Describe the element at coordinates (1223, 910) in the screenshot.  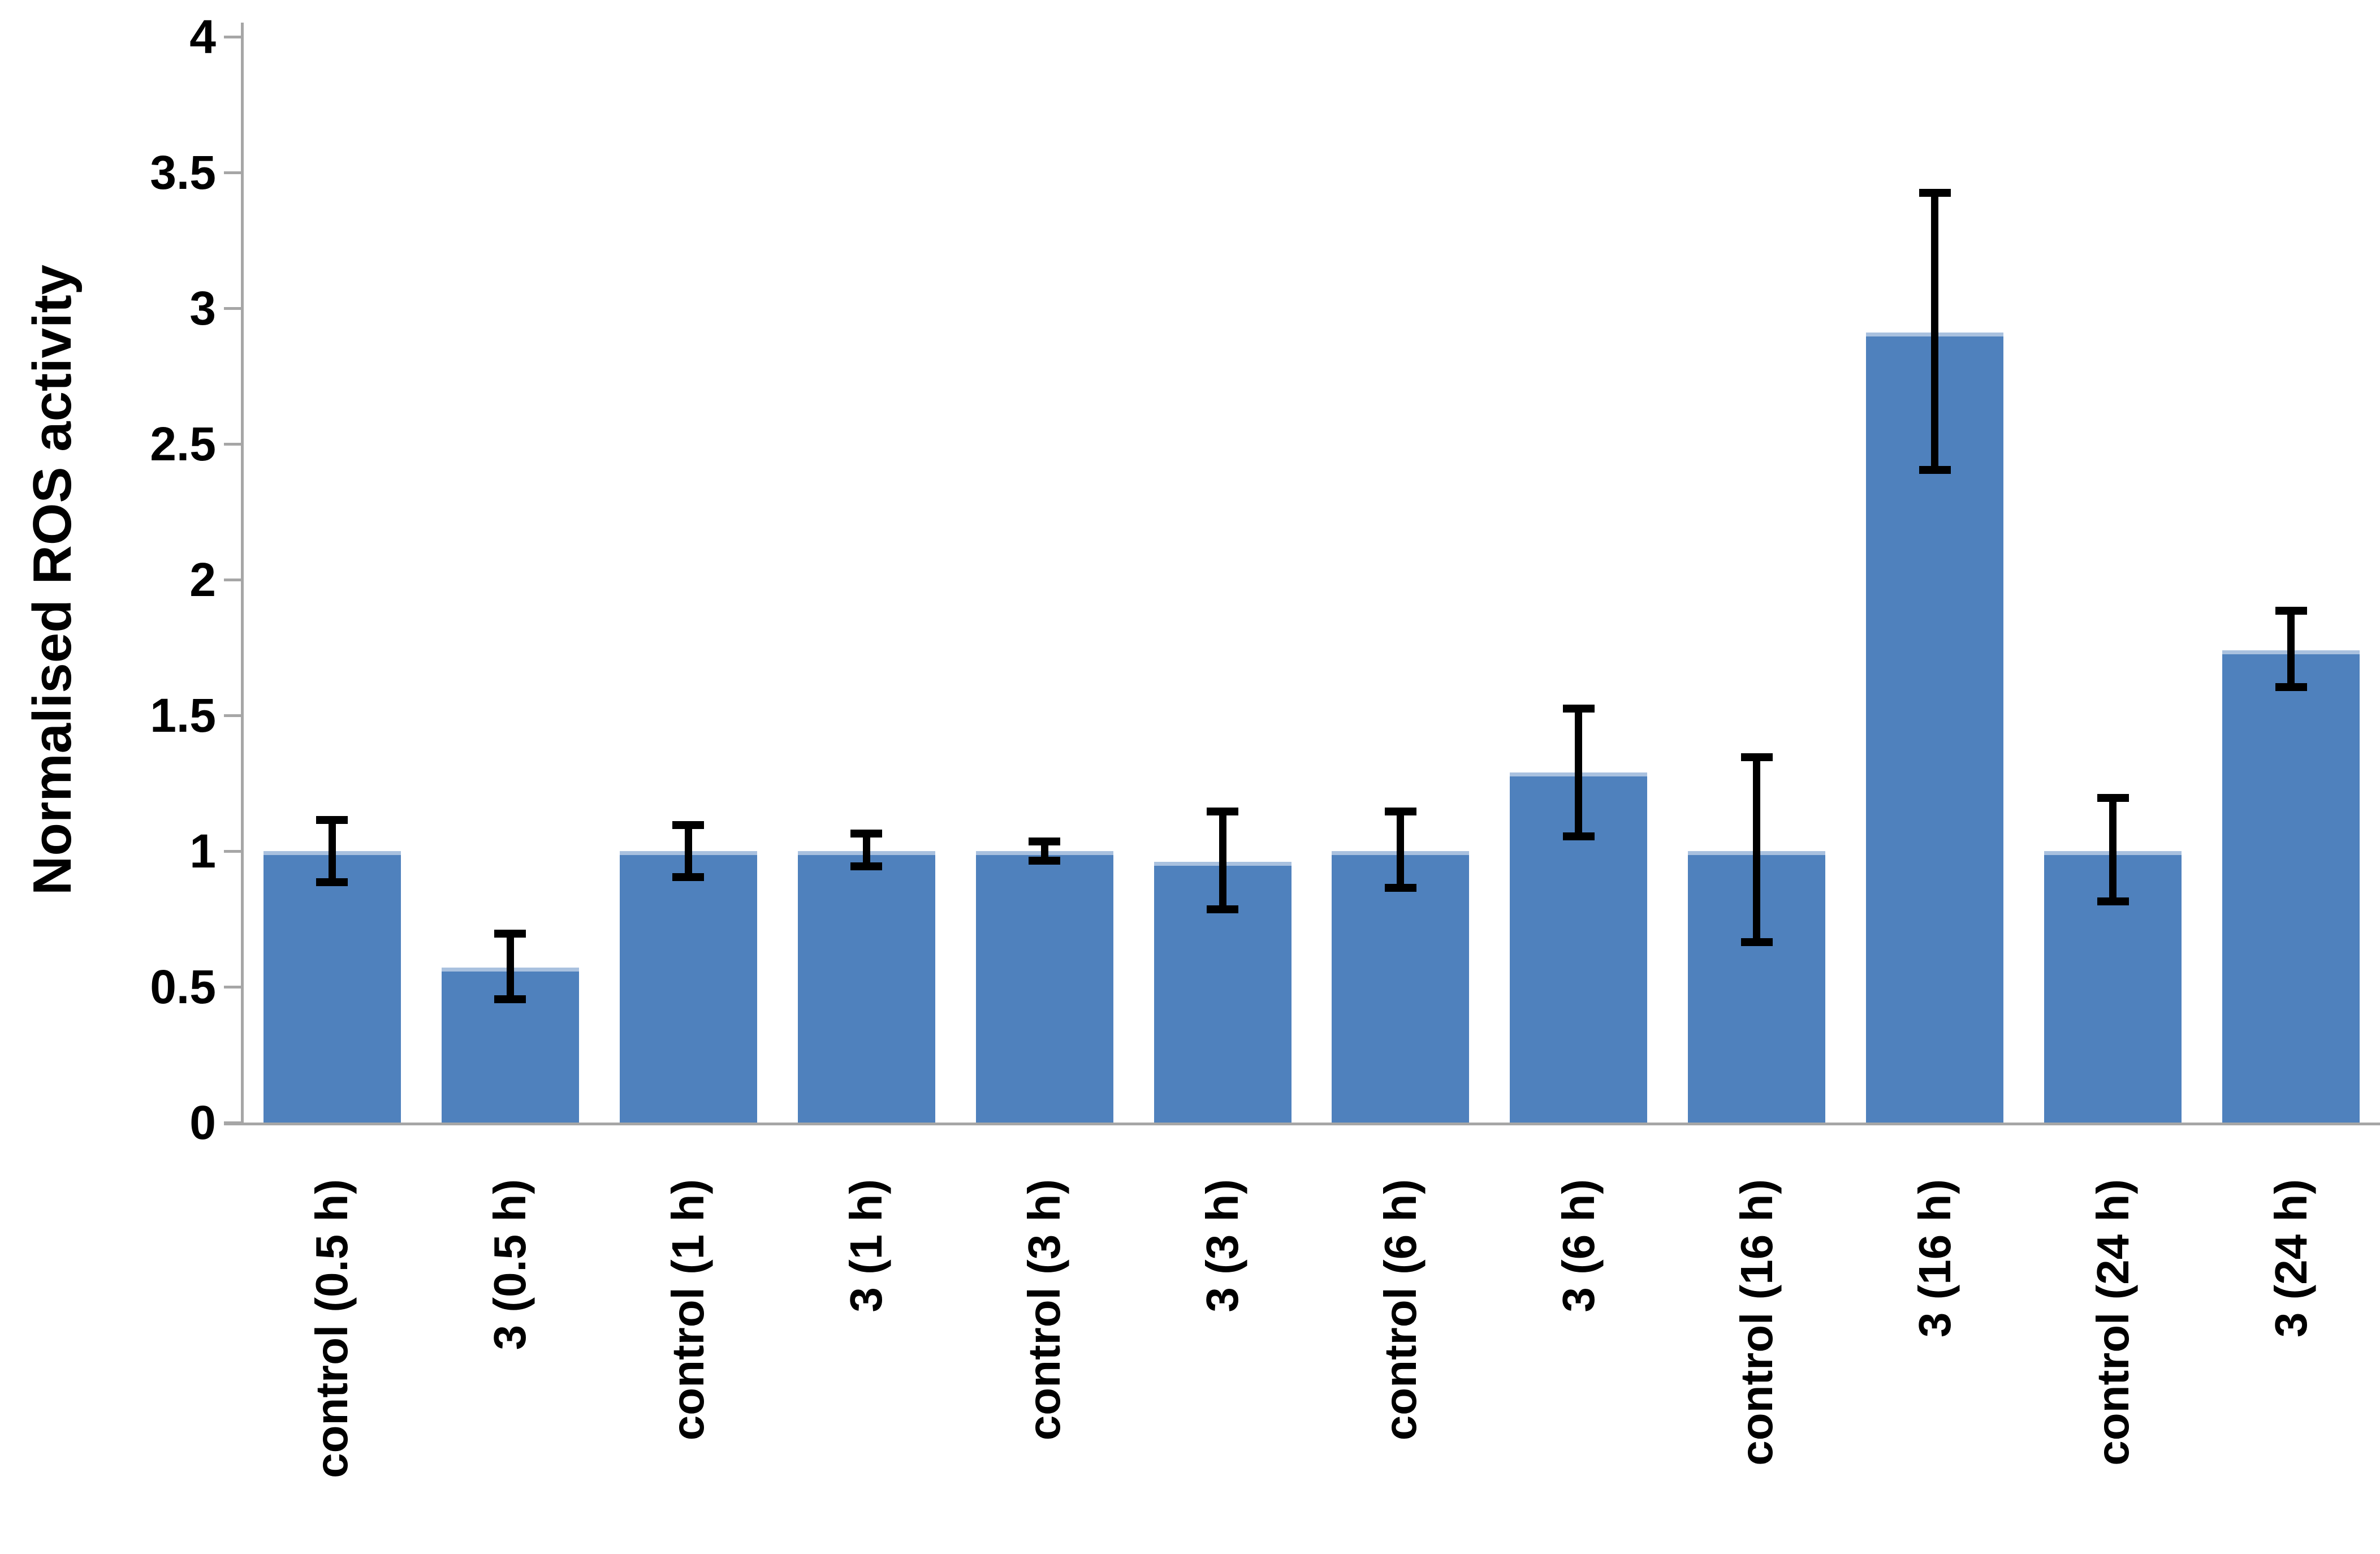
I see `error-cap-bottom-3-3-h` at that location.